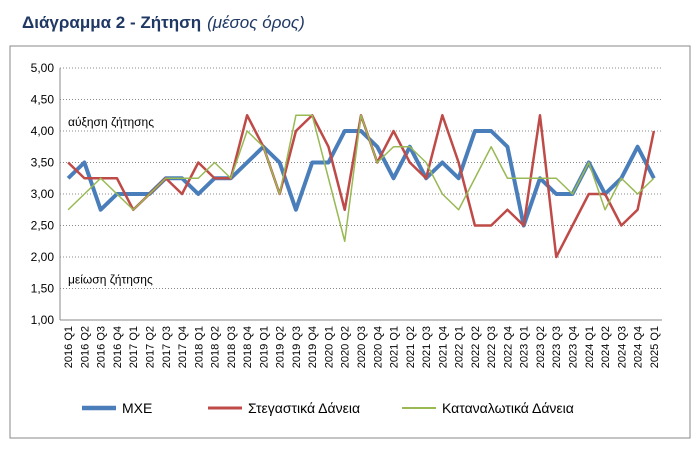  Describe the element at coordinates (167, 347) in the screenshot. I see `x-tick-label: 2017 Q3` at that location.